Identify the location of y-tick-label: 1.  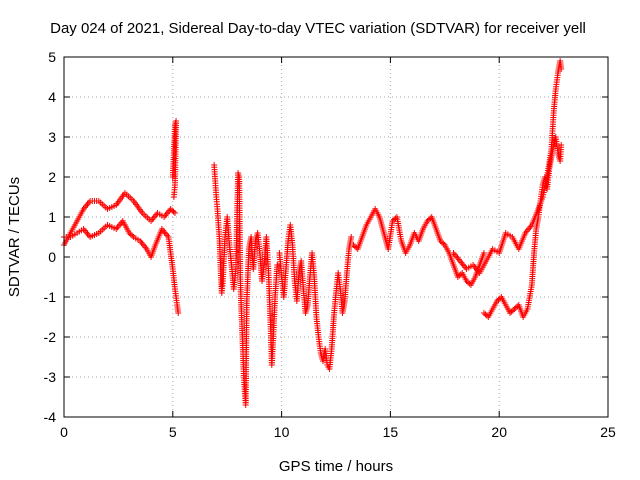
(52, 217).